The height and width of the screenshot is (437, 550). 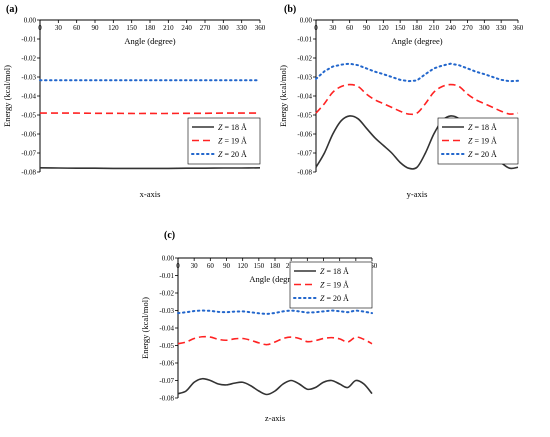 What do you see at coordinates (169, 235) in the screenshot?
I see `panel-label: (c)` at bounding box center [169, 235].